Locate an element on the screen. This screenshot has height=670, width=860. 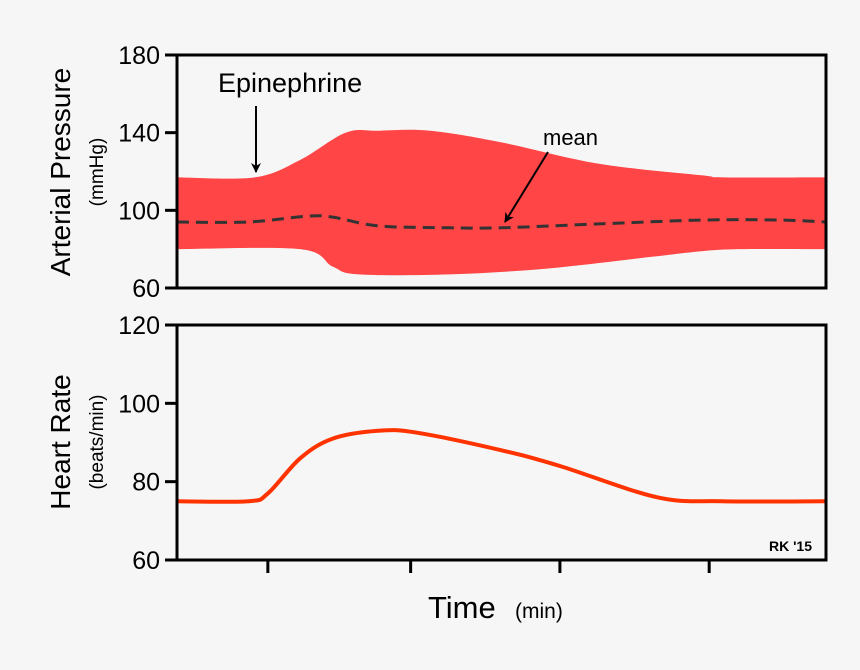
annotation-epinephrine: Epinephrine is located at coordinates (290, 83).